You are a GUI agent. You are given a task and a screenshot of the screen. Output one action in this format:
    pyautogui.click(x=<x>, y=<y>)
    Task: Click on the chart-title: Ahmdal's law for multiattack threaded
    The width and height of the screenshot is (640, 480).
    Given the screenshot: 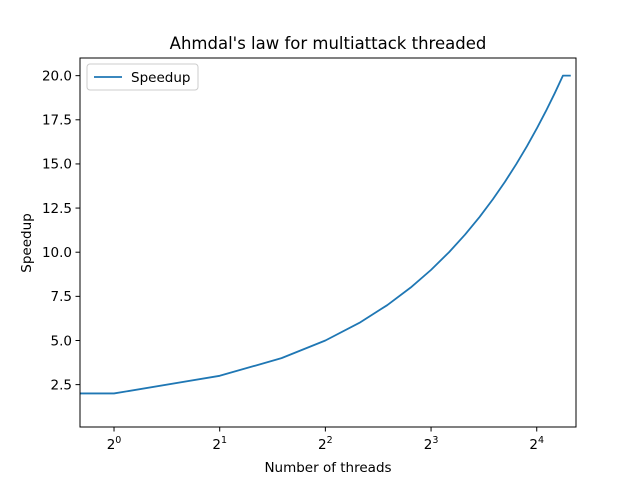 What is the action you would take?
    pyautogui.click(x=328, y=43)
    